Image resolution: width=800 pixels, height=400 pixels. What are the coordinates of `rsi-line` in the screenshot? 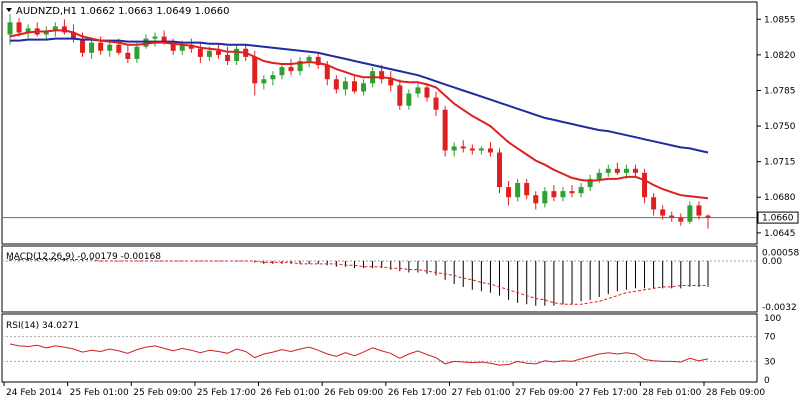 It's located at (359, 354).